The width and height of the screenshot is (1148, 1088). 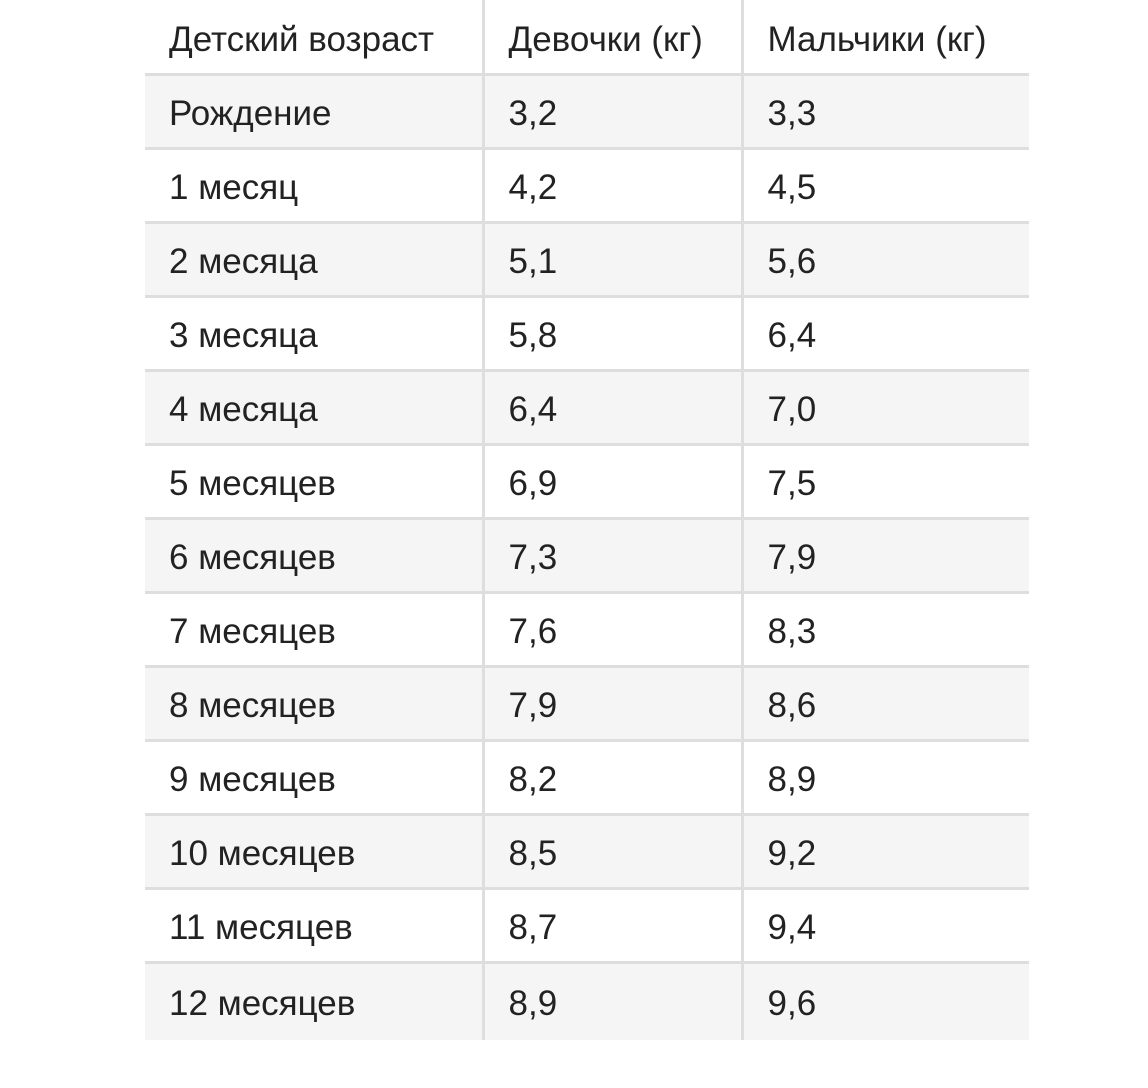 I want to click on cell-age: 1 месяц, so click(x=314, y=186).